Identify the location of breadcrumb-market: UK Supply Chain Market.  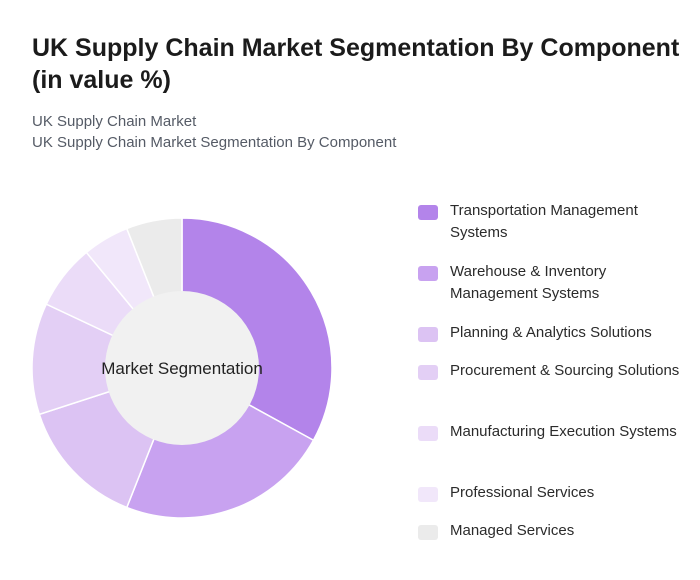
(114, 121).